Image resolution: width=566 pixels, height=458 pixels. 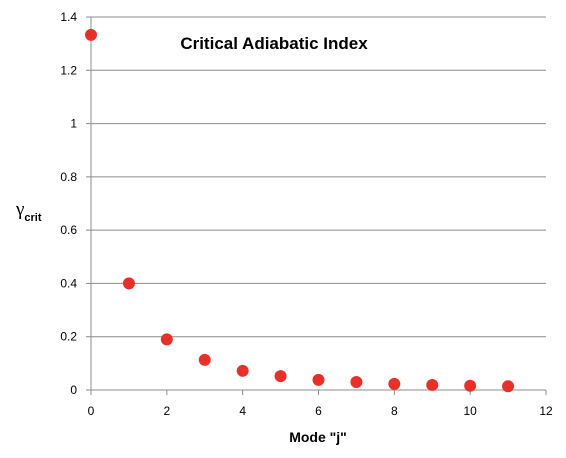 I want to click on chart-title: Critical Adiabatic Index, so click(x=274, y=43).